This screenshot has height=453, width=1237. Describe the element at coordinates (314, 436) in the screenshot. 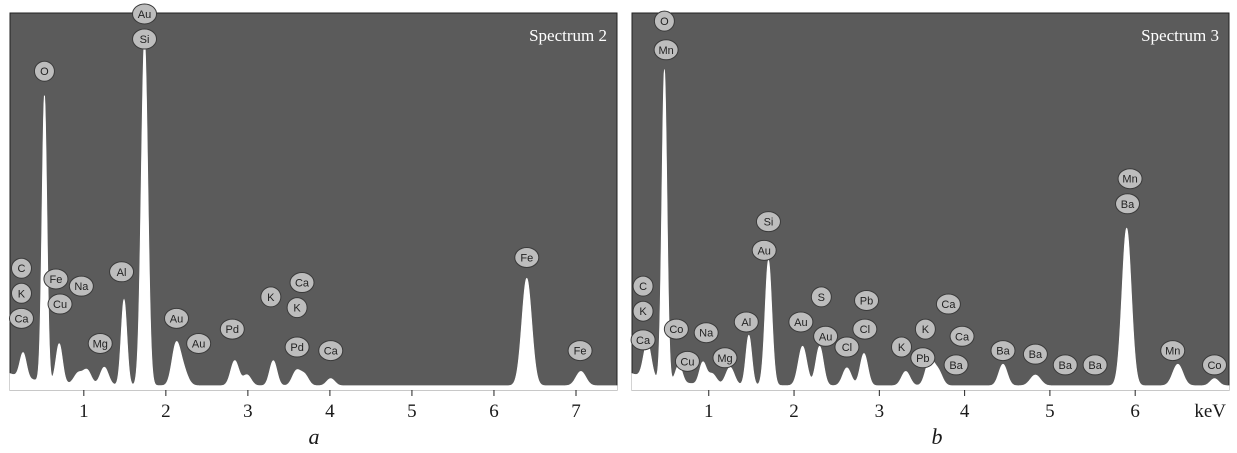

I see `panel-letter: a` at that location.